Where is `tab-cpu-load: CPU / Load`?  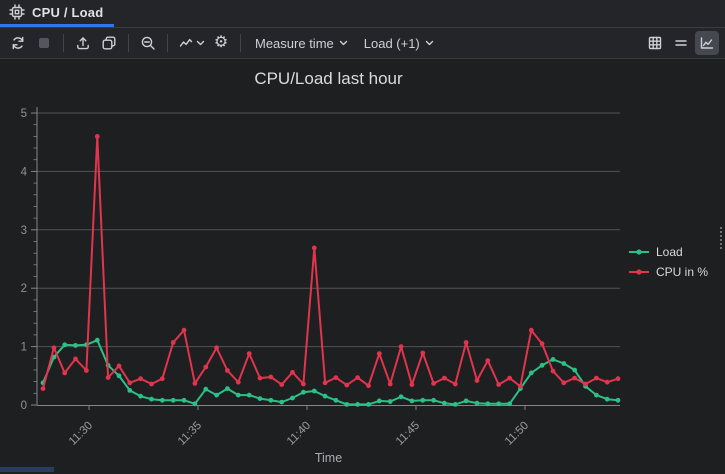 tab-cpu-load: CPU / Load is located at coordinates (57, 13).